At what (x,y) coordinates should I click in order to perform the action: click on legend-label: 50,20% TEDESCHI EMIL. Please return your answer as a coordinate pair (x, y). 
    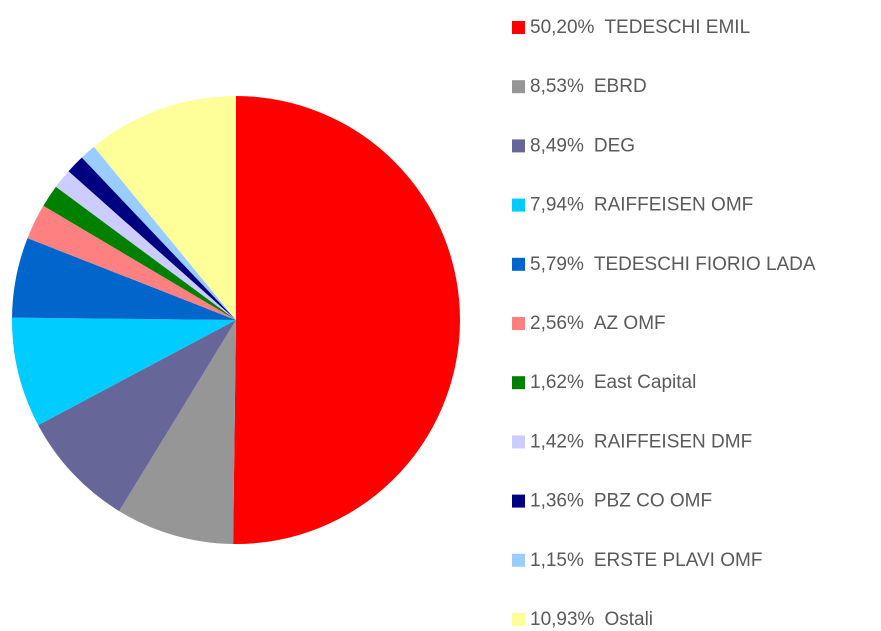
    Looking at the image, I should click on (640, 27).